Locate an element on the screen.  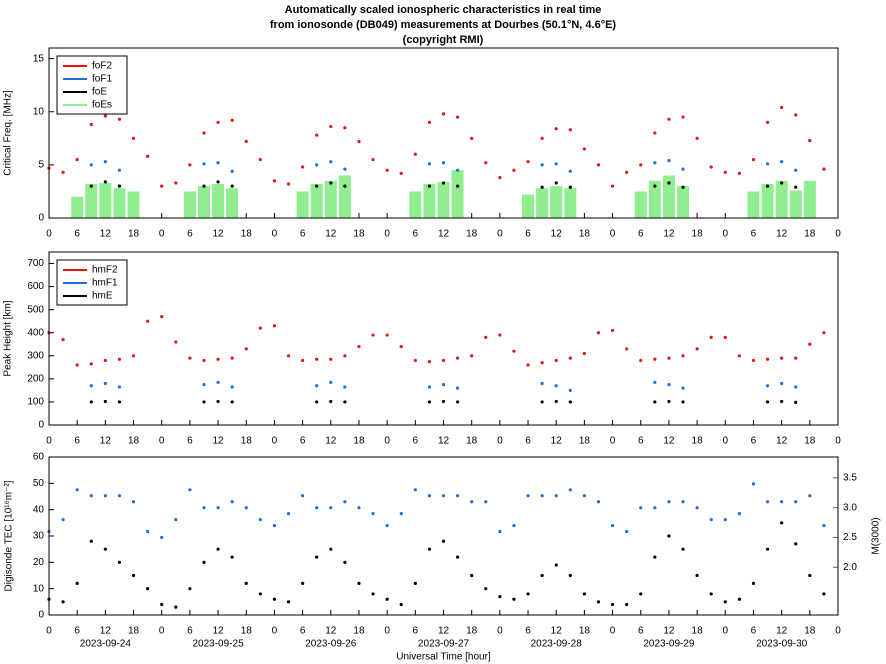
y2-tick-label: 3.0 is located at coordinates (850, 507).